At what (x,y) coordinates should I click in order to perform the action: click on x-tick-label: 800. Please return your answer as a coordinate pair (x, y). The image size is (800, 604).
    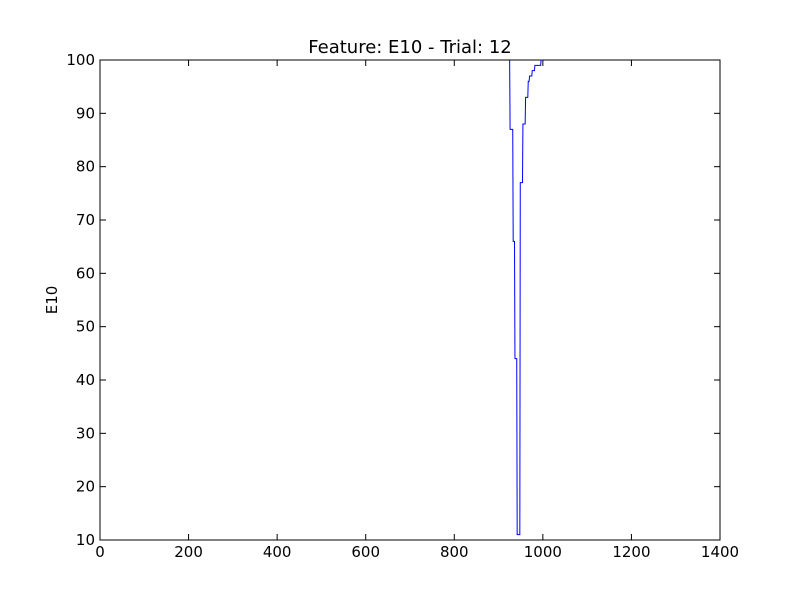
    Looking at the image, I should click on (454, 552).